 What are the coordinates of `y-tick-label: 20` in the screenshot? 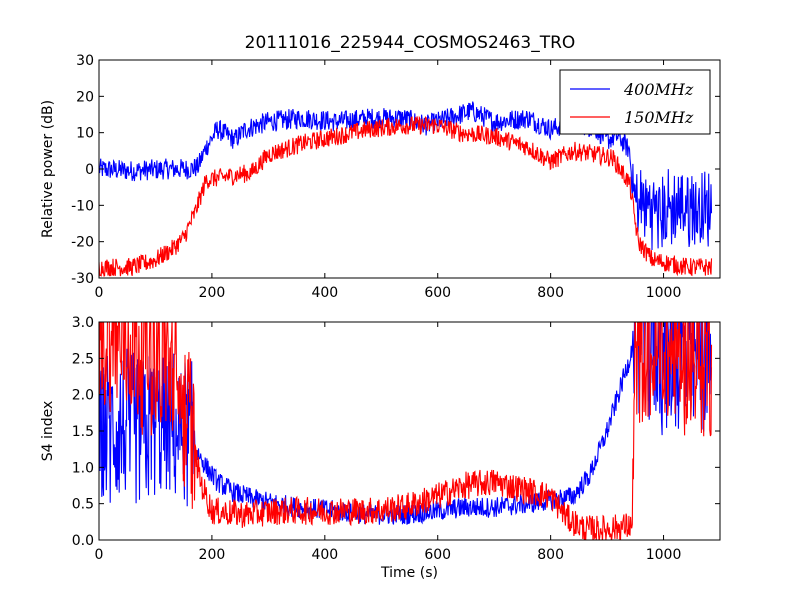 It's located at (85, 97).